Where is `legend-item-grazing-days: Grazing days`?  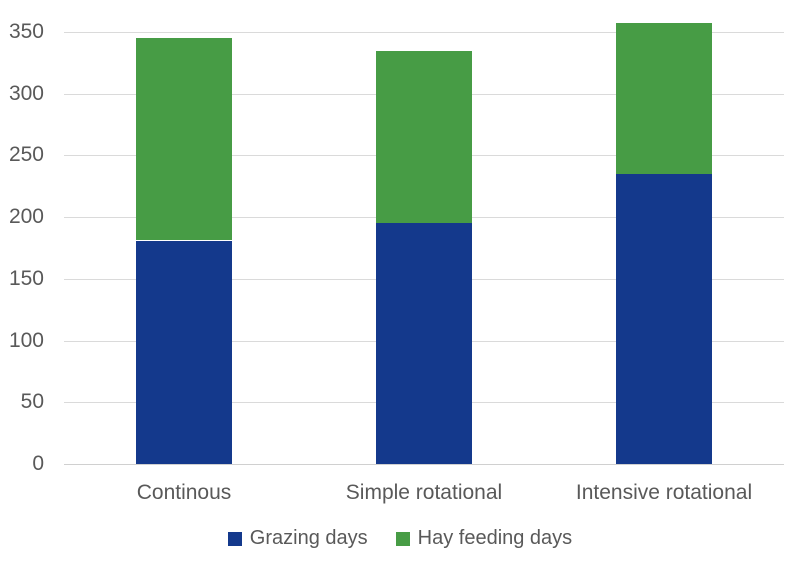 legend-item-grazing-days: Grazing days is located at coordinates (297, 538).